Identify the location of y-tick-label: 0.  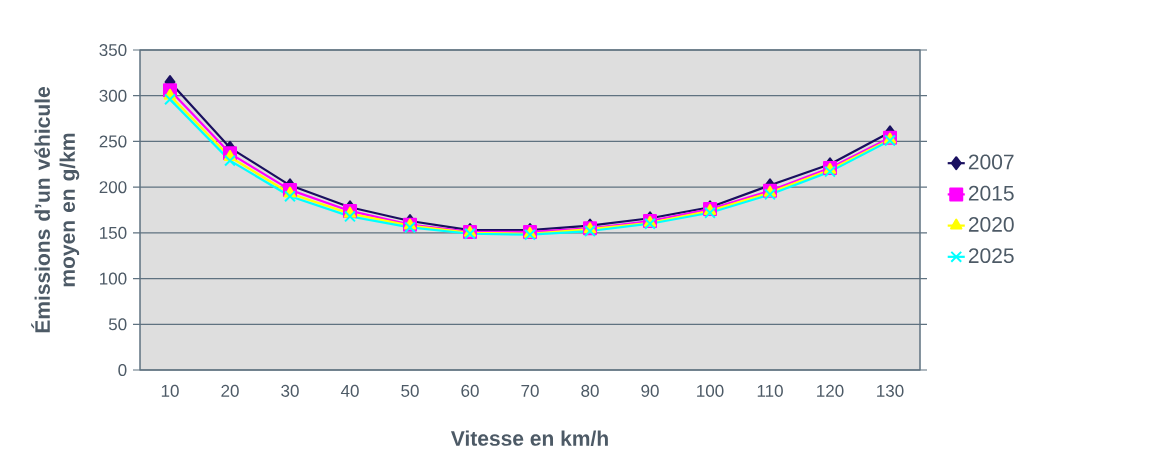
(122, 370).